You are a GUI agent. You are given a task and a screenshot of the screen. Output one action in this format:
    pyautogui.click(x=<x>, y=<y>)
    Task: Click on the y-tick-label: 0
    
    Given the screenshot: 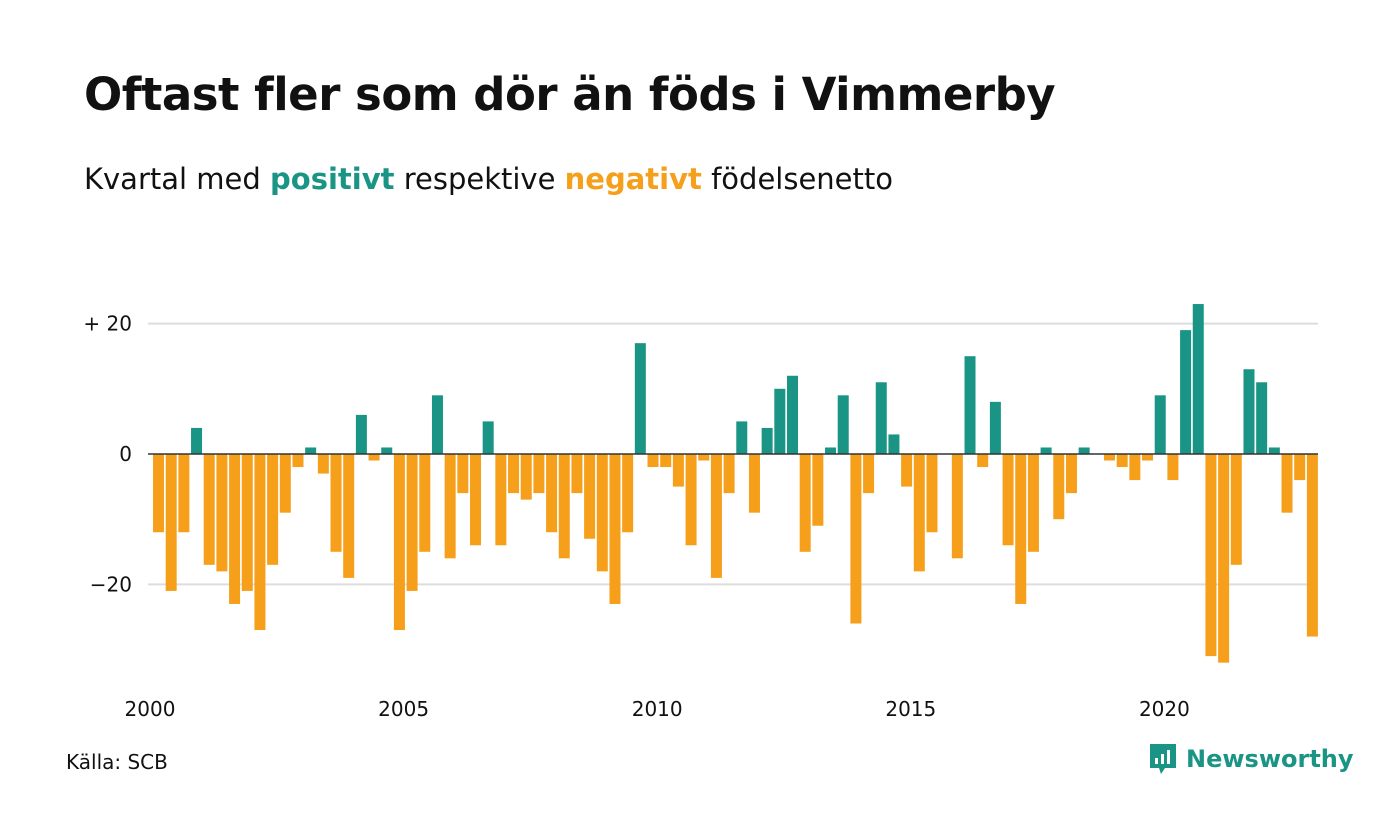 What is the action you would take?
    pyautogui.click(x=125, y=454)
    